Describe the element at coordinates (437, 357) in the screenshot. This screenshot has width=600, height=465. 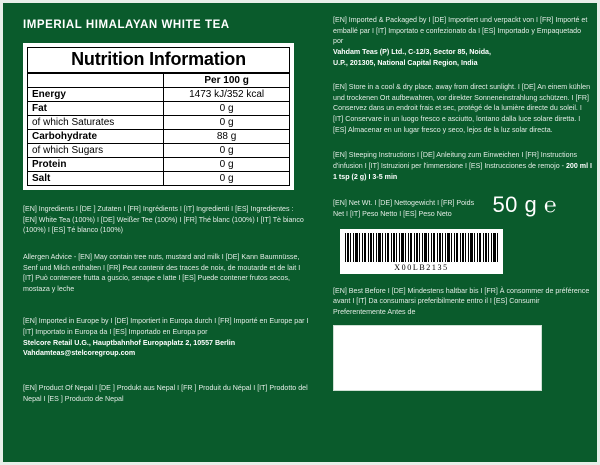
I see `best-before-date-field` at that location.